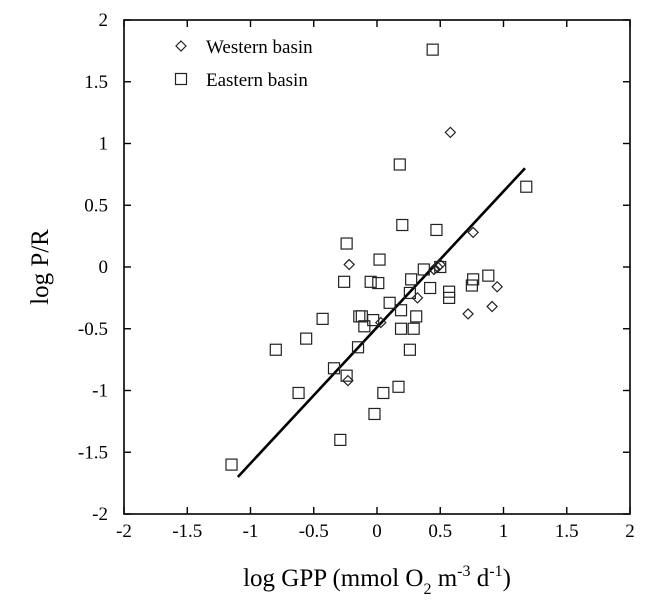  What do you see at coordinates (504, 531) in the screenshot?
I see `x-tick-label: 1` at bounding box center [504, 531].